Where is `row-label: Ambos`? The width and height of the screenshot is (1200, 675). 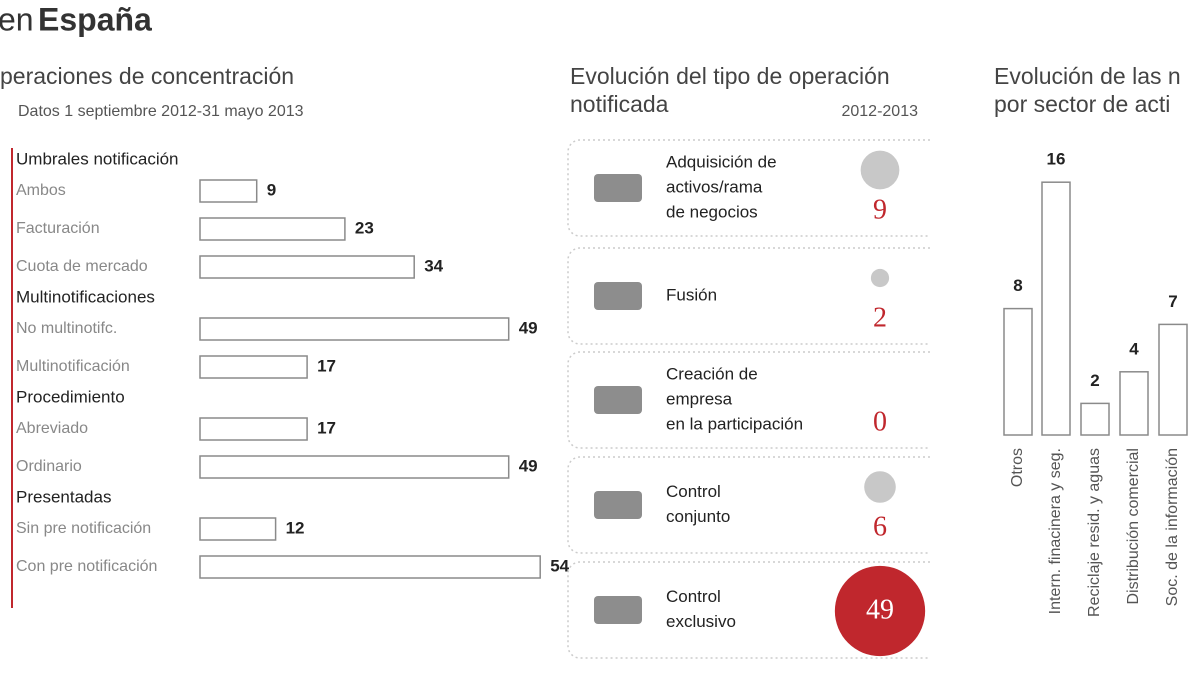
row-label: Ambos is located at coordinates (41, 190).